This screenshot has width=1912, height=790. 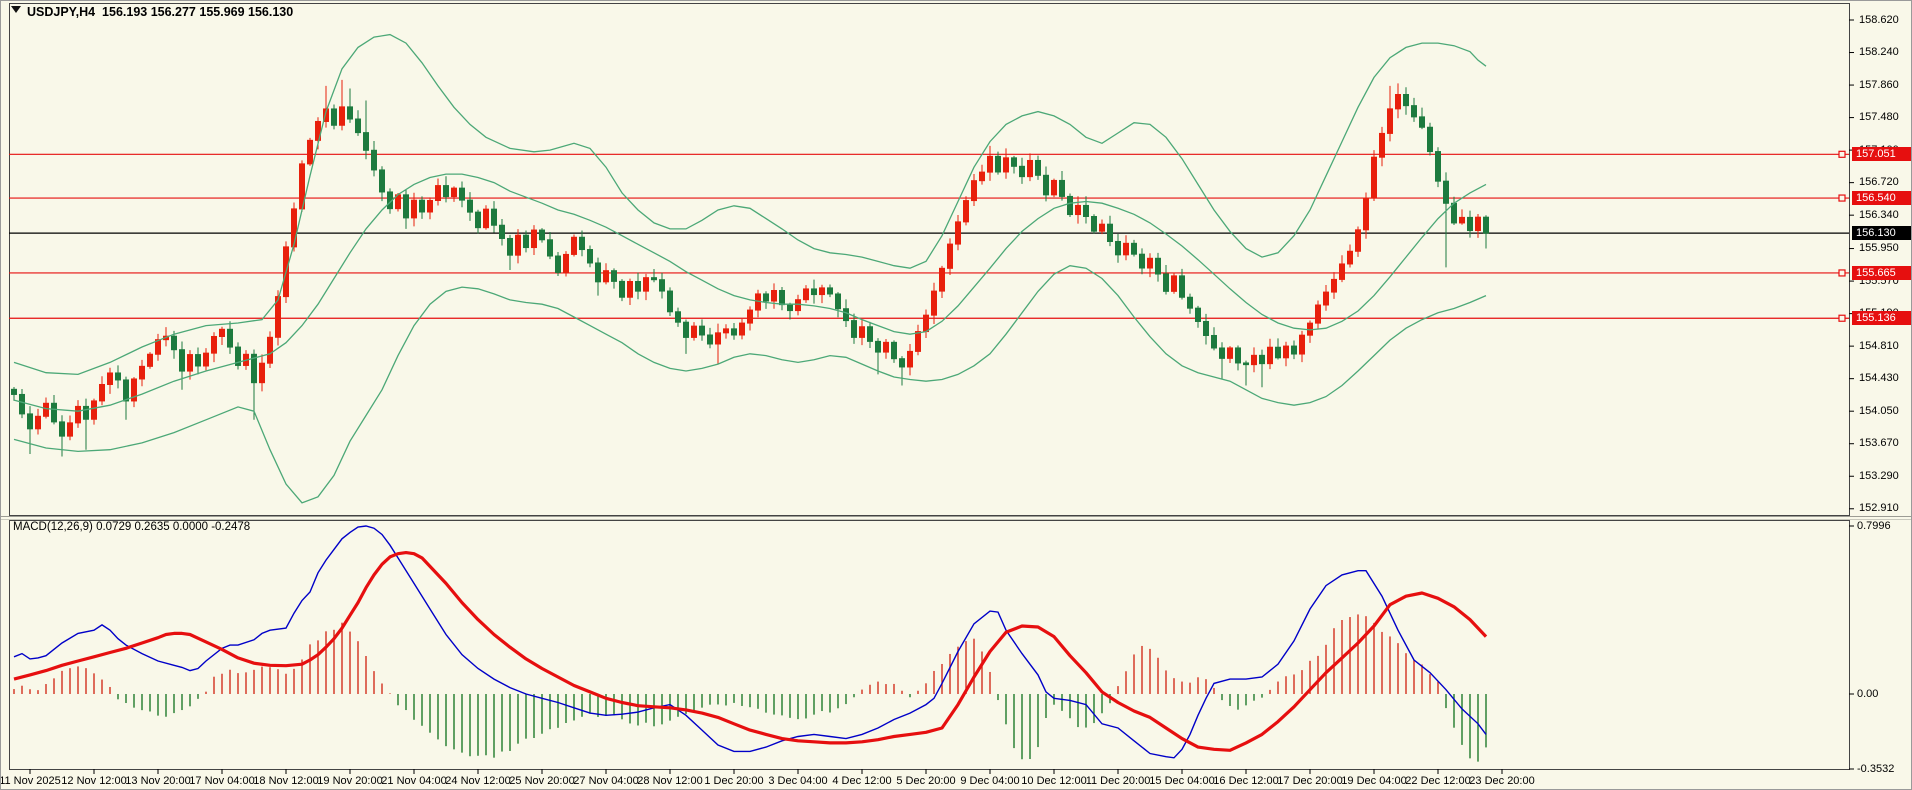 I want to click on date-axis-label: 12 Nov 12:00, so click(x=94, y=781).